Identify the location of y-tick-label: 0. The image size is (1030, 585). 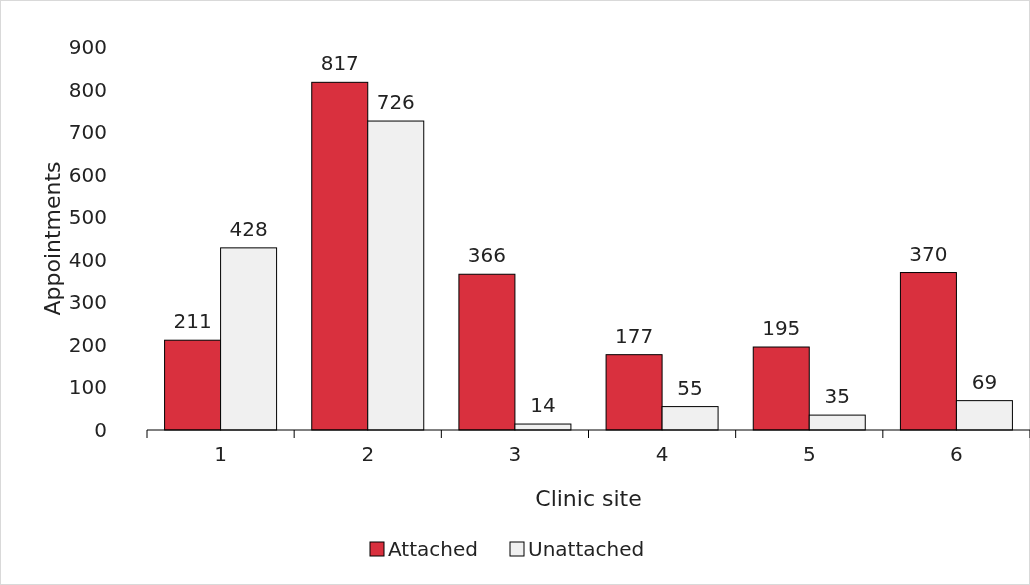
(100, 430).